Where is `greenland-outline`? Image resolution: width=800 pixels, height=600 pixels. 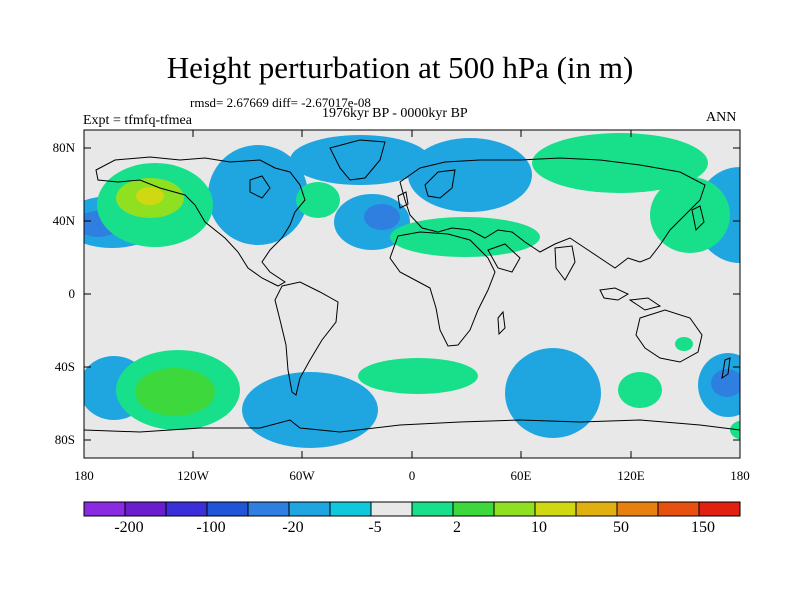 greenland-outline is located at coordinates (357, 160).